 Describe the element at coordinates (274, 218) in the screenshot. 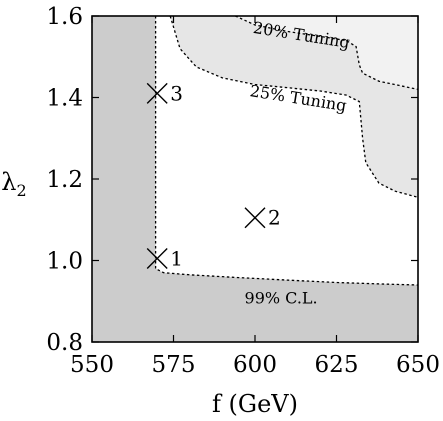

I see `point-label: 2` at that location.